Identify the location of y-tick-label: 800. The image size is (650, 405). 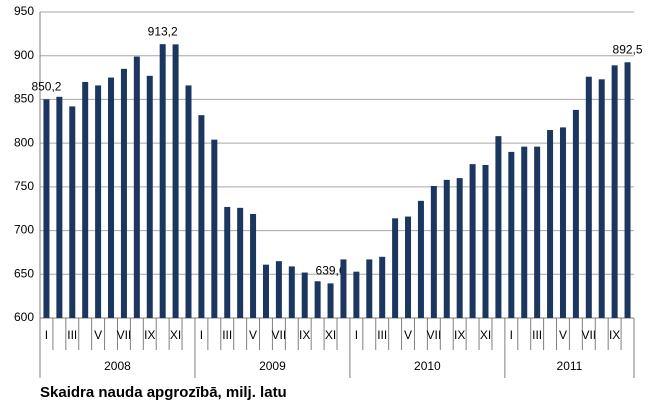
(24, 142).